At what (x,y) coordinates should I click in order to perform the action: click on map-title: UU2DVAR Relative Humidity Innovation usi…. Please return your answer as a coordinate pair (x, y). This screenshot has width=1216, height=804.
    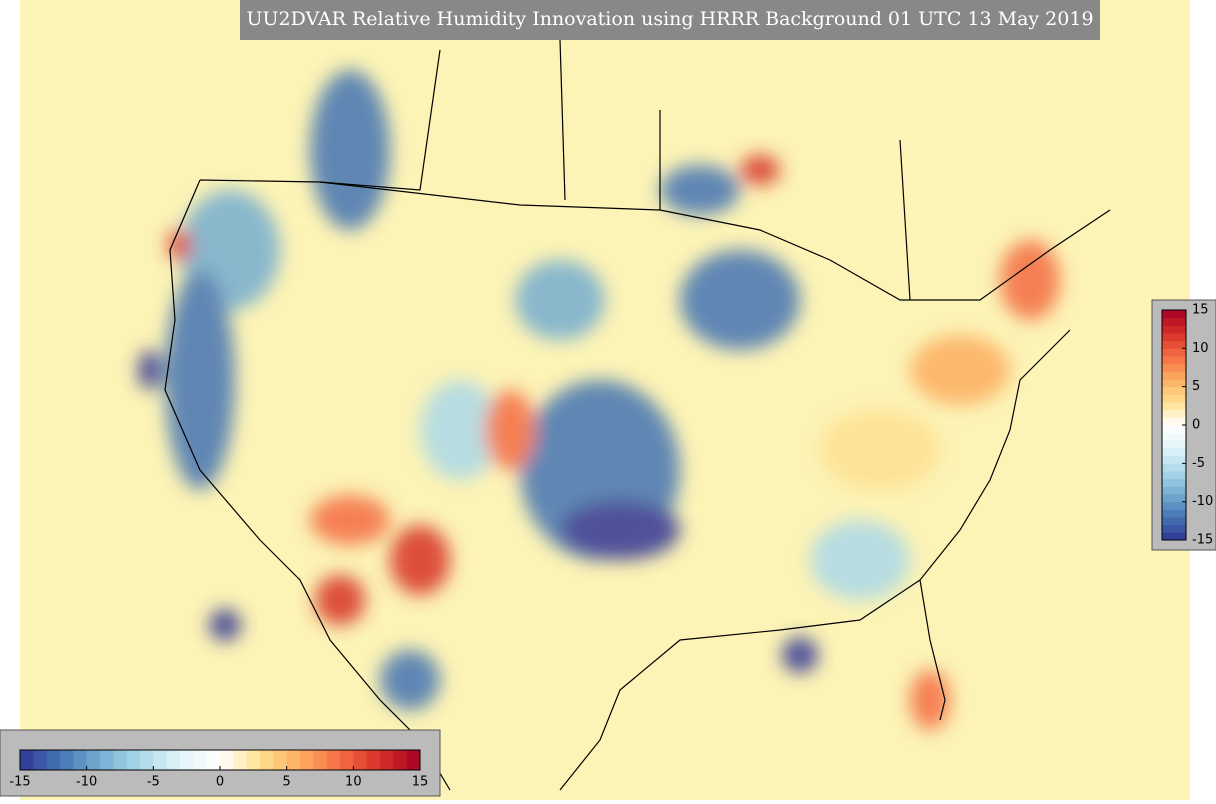
    Looking at the image, I should click on (669, 19).